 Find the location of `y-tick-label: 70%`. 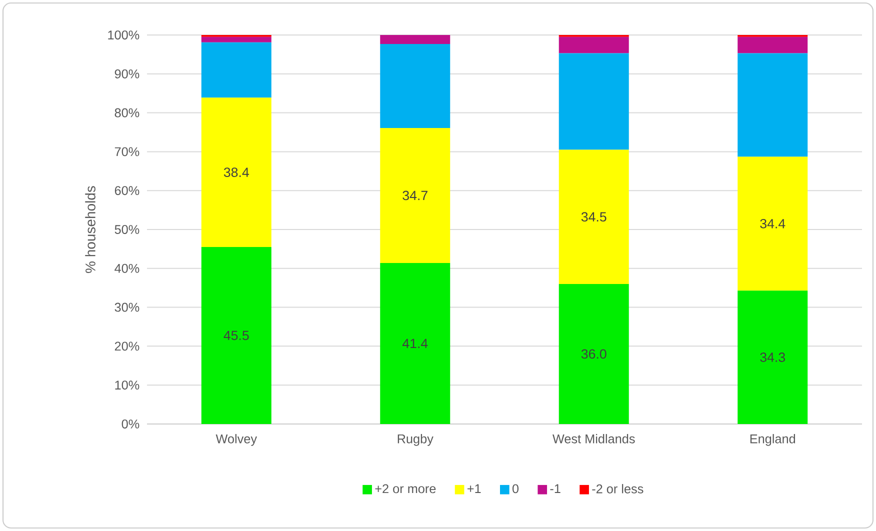

y-tick-label: 70% is located at coordinates (127, 151).